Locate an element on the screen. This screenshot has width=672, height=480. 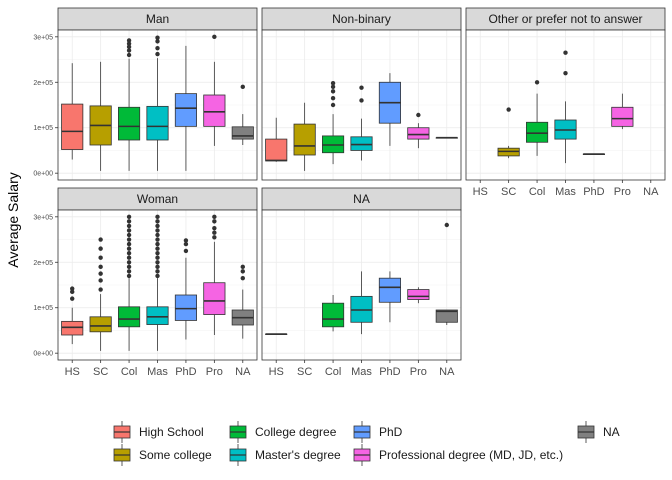
legend-label: Professional degree (MD, JD, etc.) is located at coordinates (471, 455).